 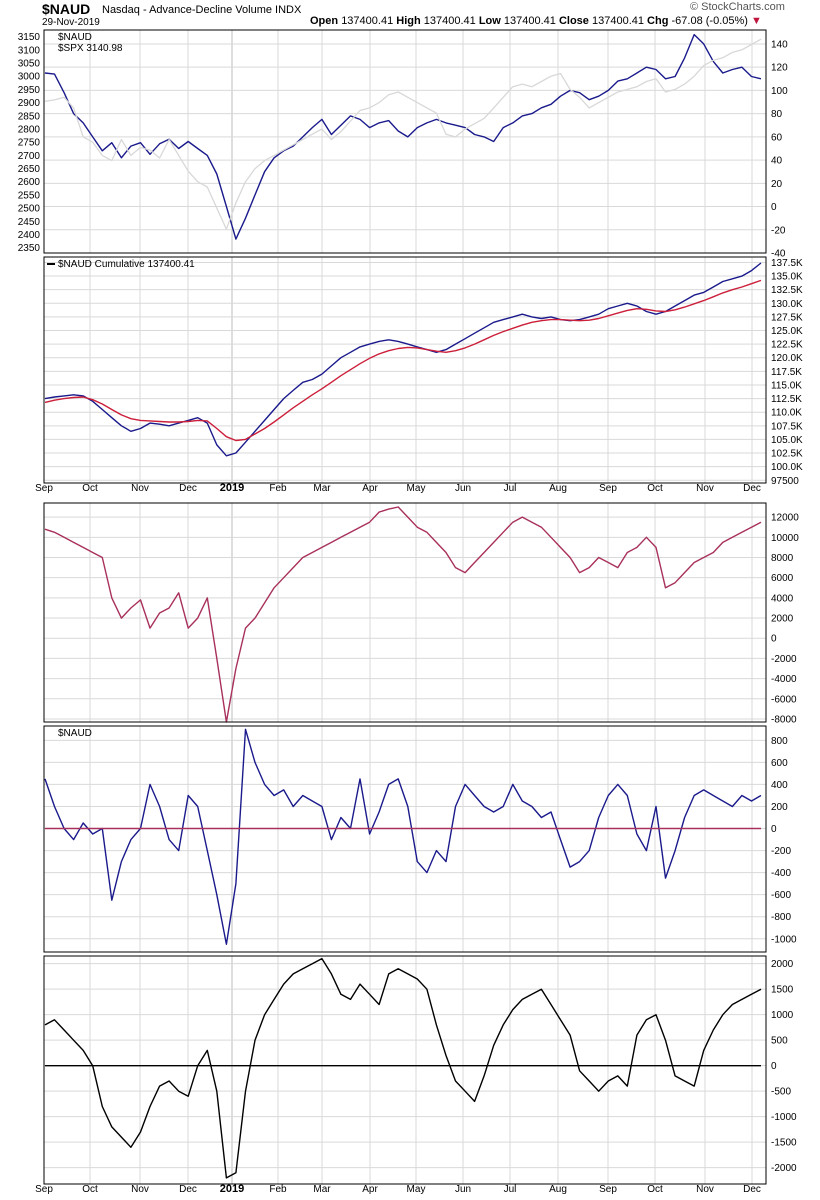 What do you see at coordinates (778, 230) in the screenshot?
I see `right-axis-tick-label: -20` at bounding box center [778, 230].